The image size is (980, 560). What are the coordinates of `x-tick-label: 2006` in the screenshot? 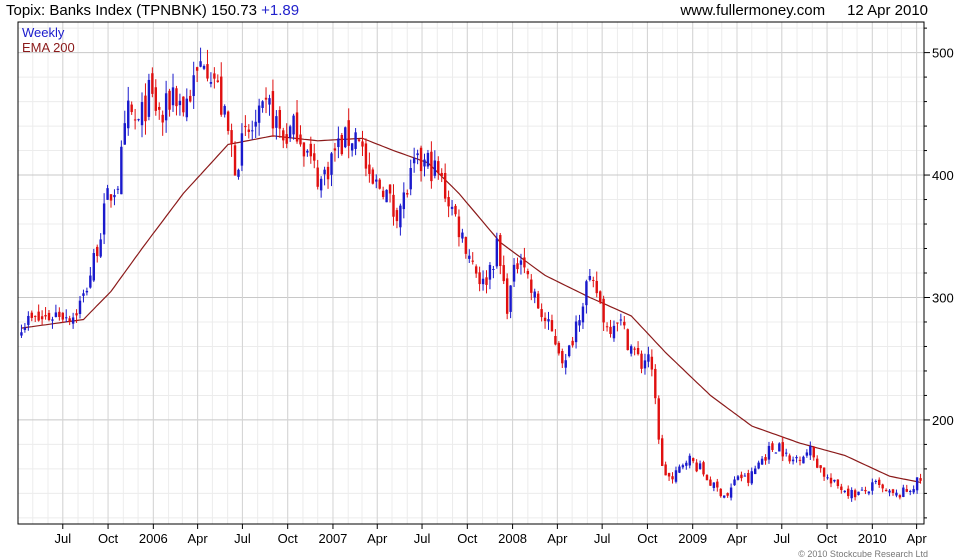 It's located at (153, 538).